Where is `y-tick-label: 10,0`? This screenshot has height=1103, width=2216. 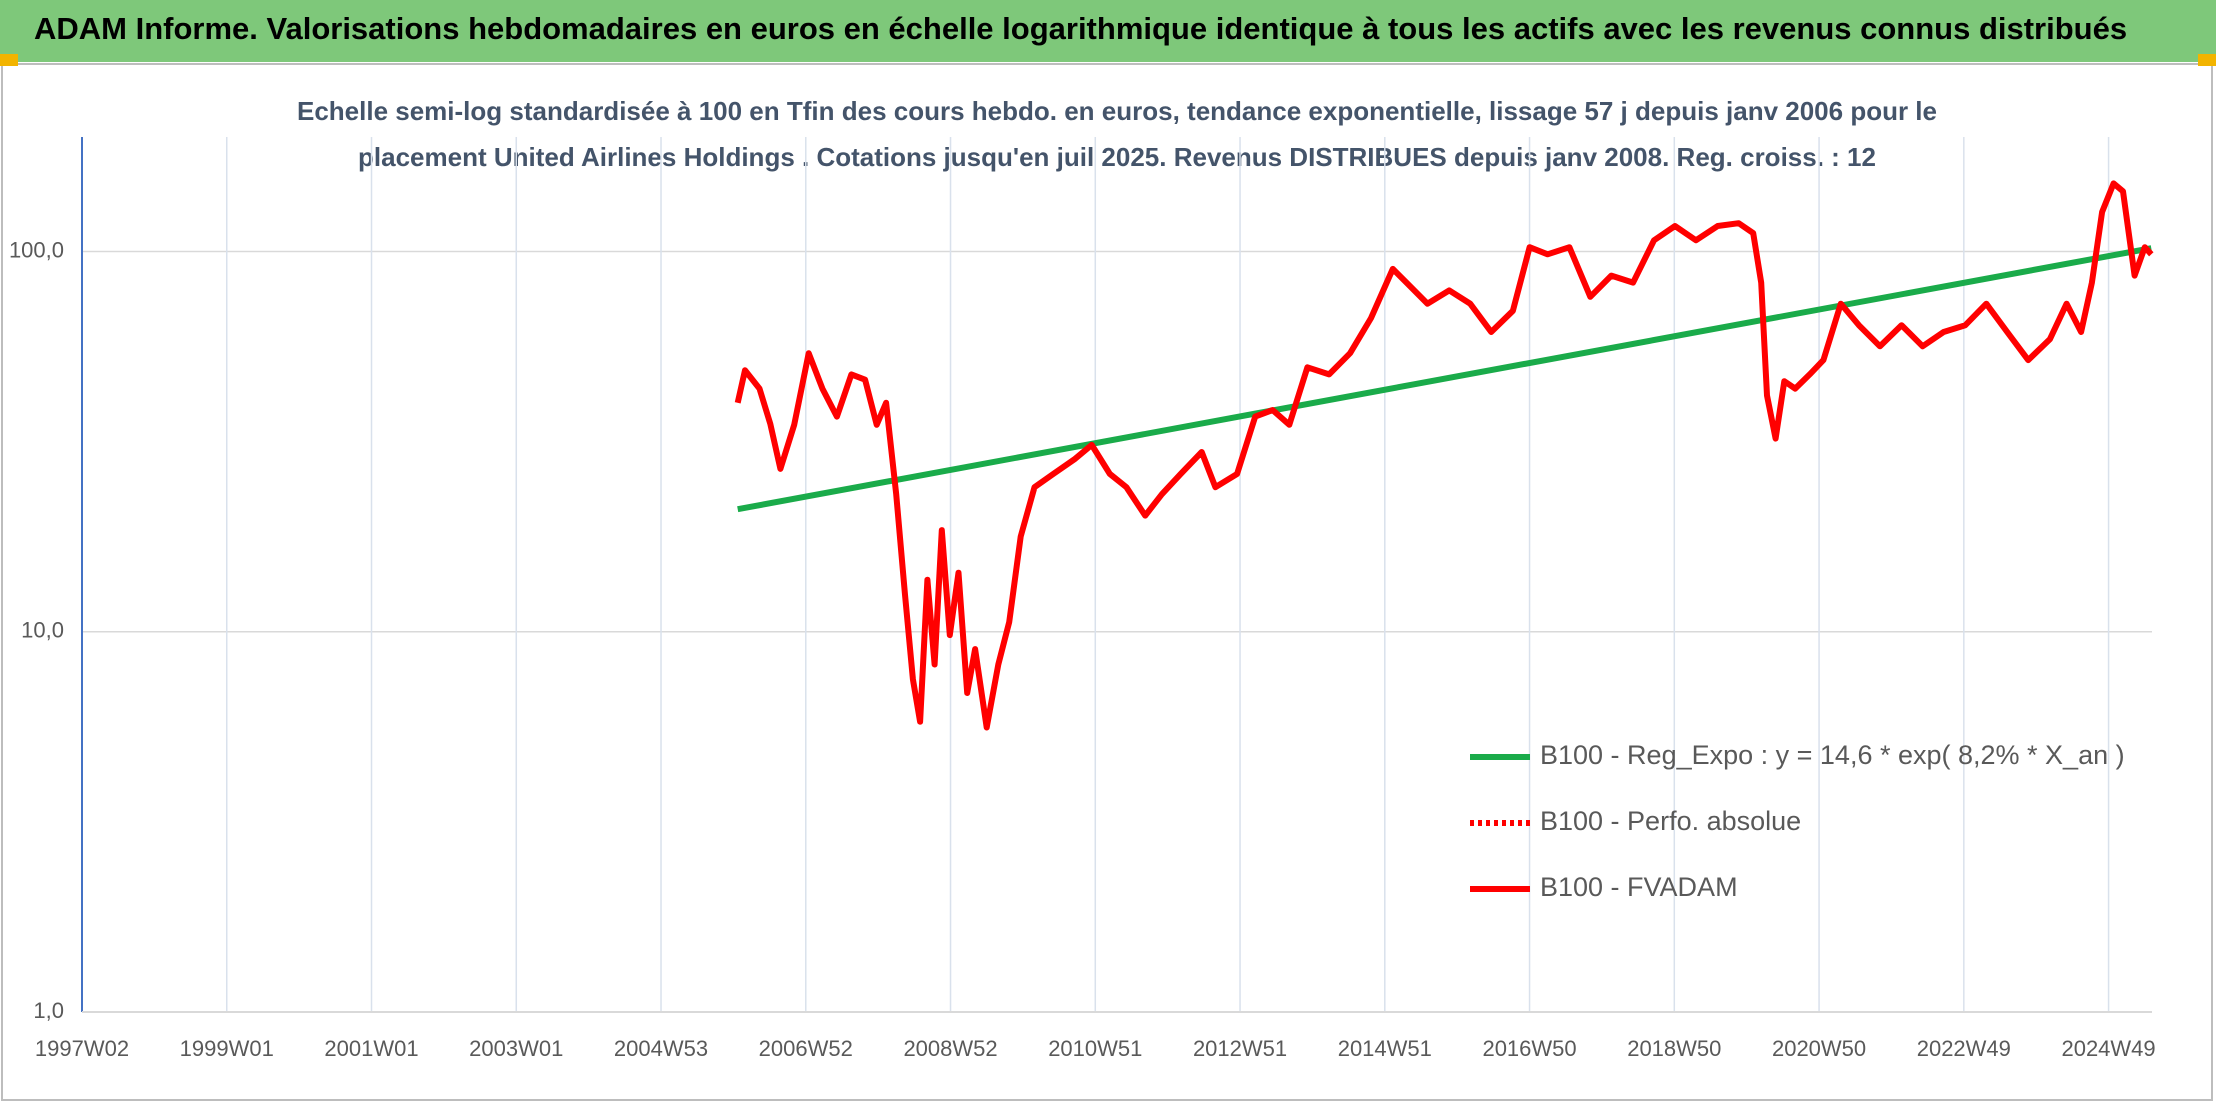 y-tick-label: 10,0 is located at coordinates (42, 630).